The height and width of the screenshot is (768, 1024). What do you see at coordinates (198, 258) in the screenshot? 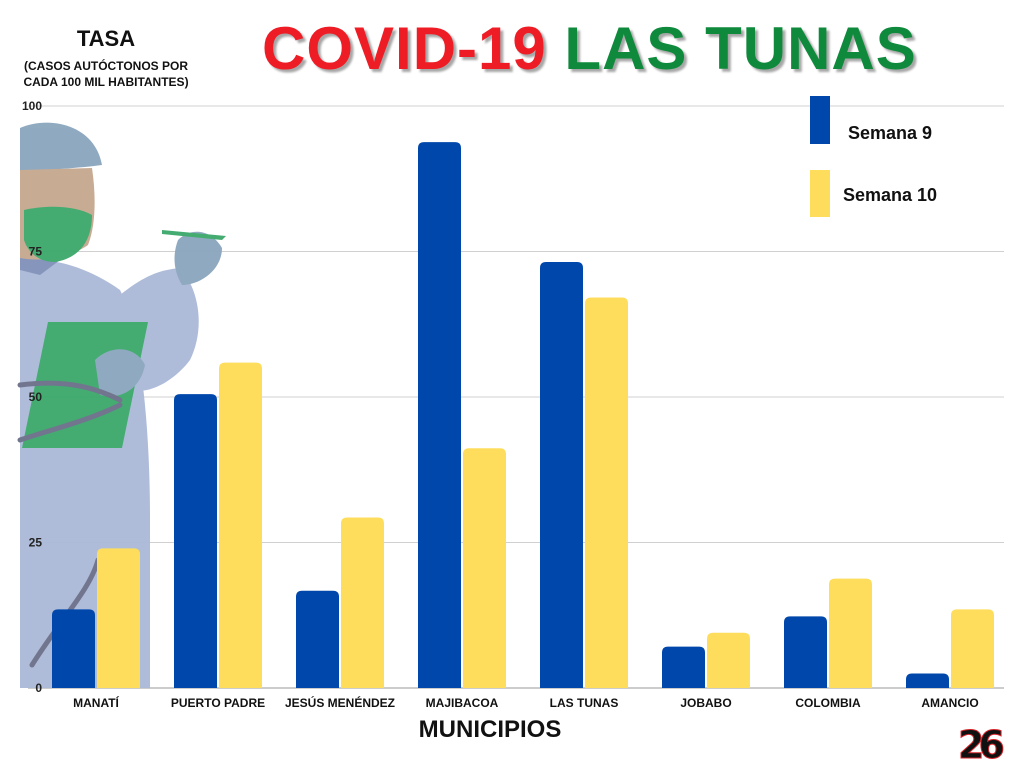
I see `doctor-hand-shape` at bounding box center [198, 258].